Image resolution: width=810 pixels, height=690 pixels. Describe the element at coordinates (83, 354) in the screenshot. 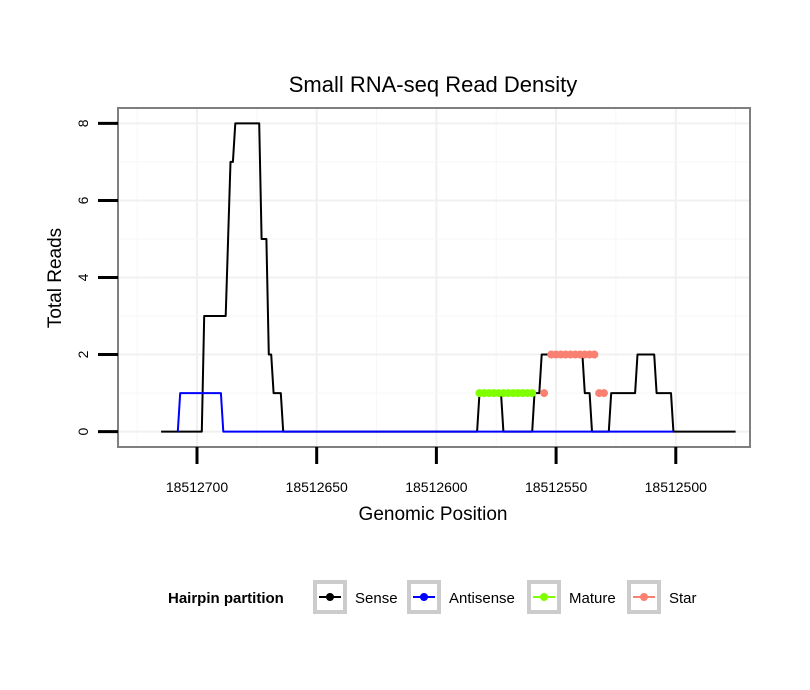

I see `y-tick-label: 2` at that location.